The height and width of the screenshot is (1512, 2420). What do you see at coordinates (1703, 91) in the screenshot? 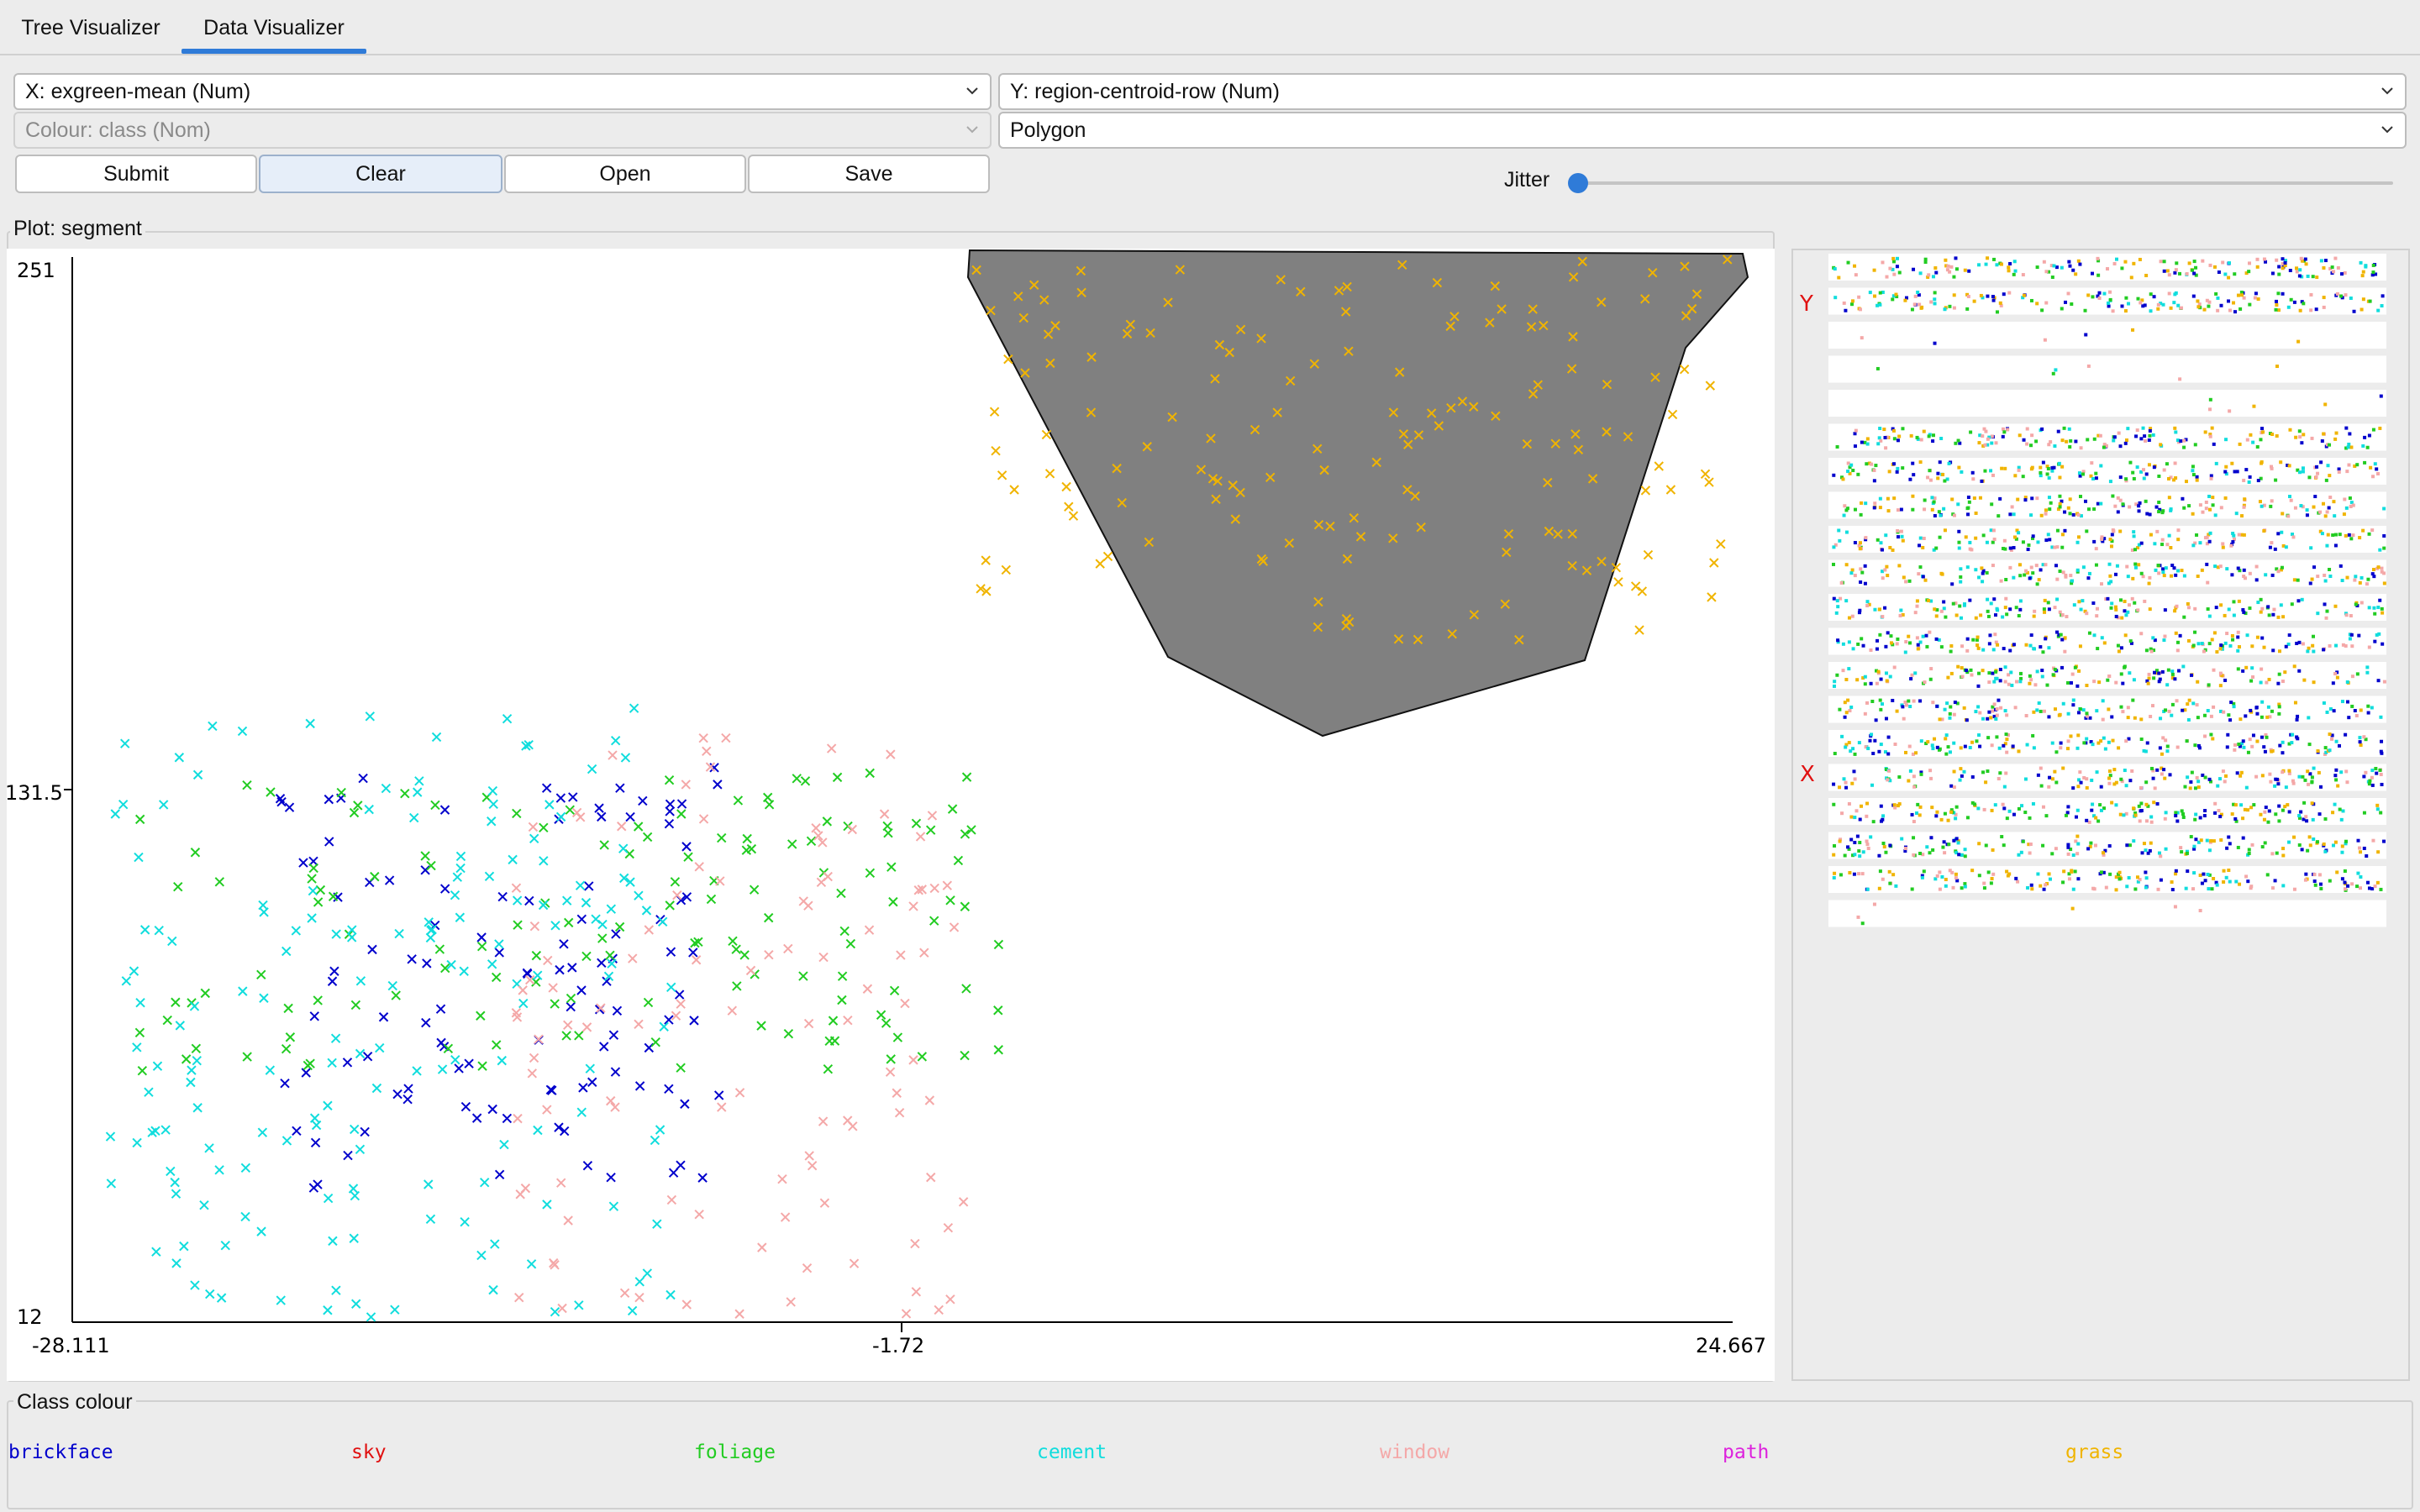
I see `y-axis-select: Y: region-centroid-row (Num)` at bounding box center [1703, 91].